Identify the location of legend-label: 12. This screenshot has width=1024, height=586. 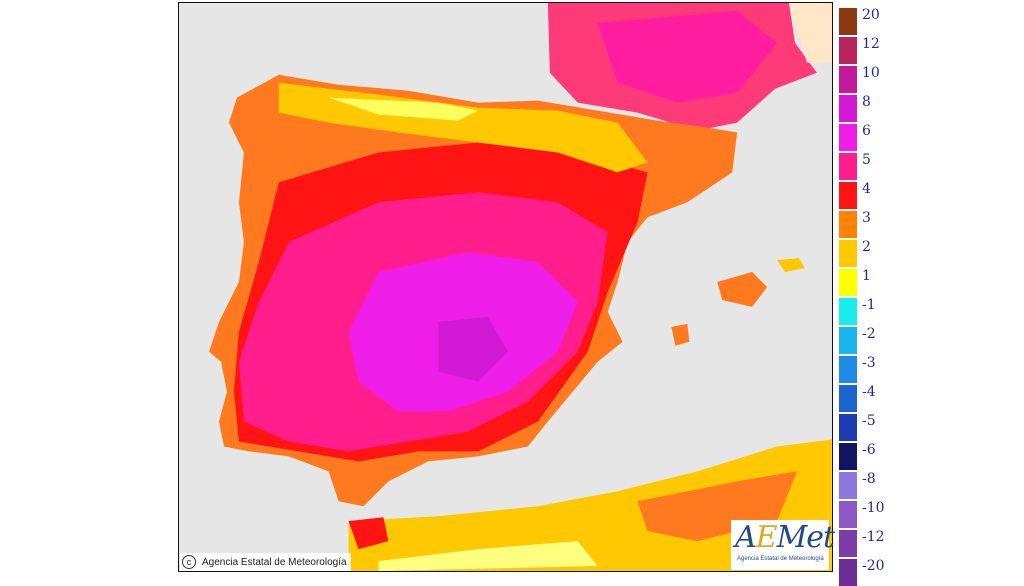
(871, 44).